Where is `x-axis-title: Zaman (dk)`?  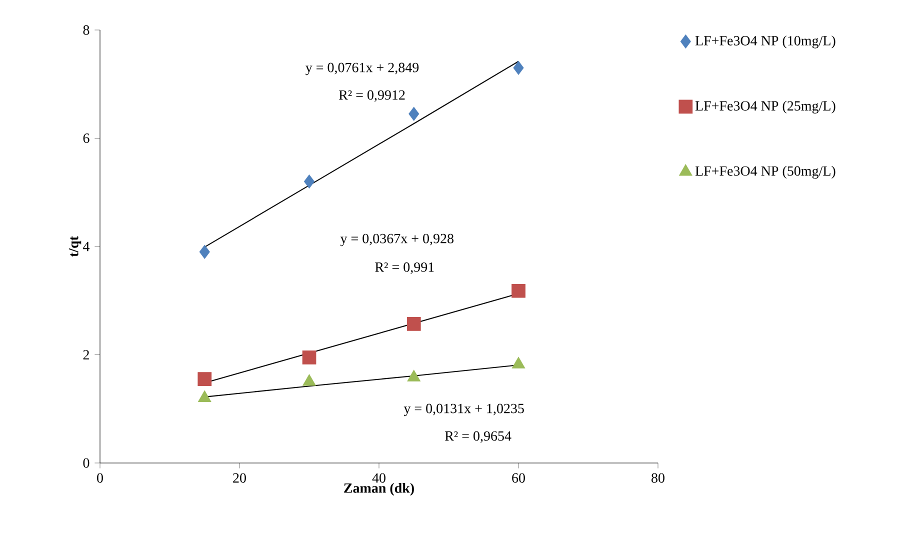
x-axis-title: Zaman (dk) is located at coordinates (379, 489).